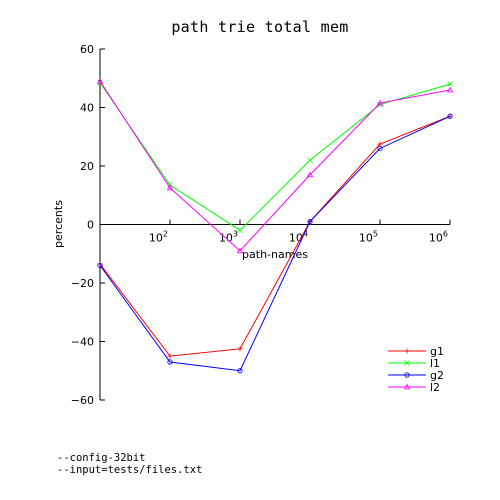 The width and height of the screenshot is (500, 500). Describe the element at coordinates (260, 27) in the screenshot. I see `chart-title: path trie total mem` at that location.